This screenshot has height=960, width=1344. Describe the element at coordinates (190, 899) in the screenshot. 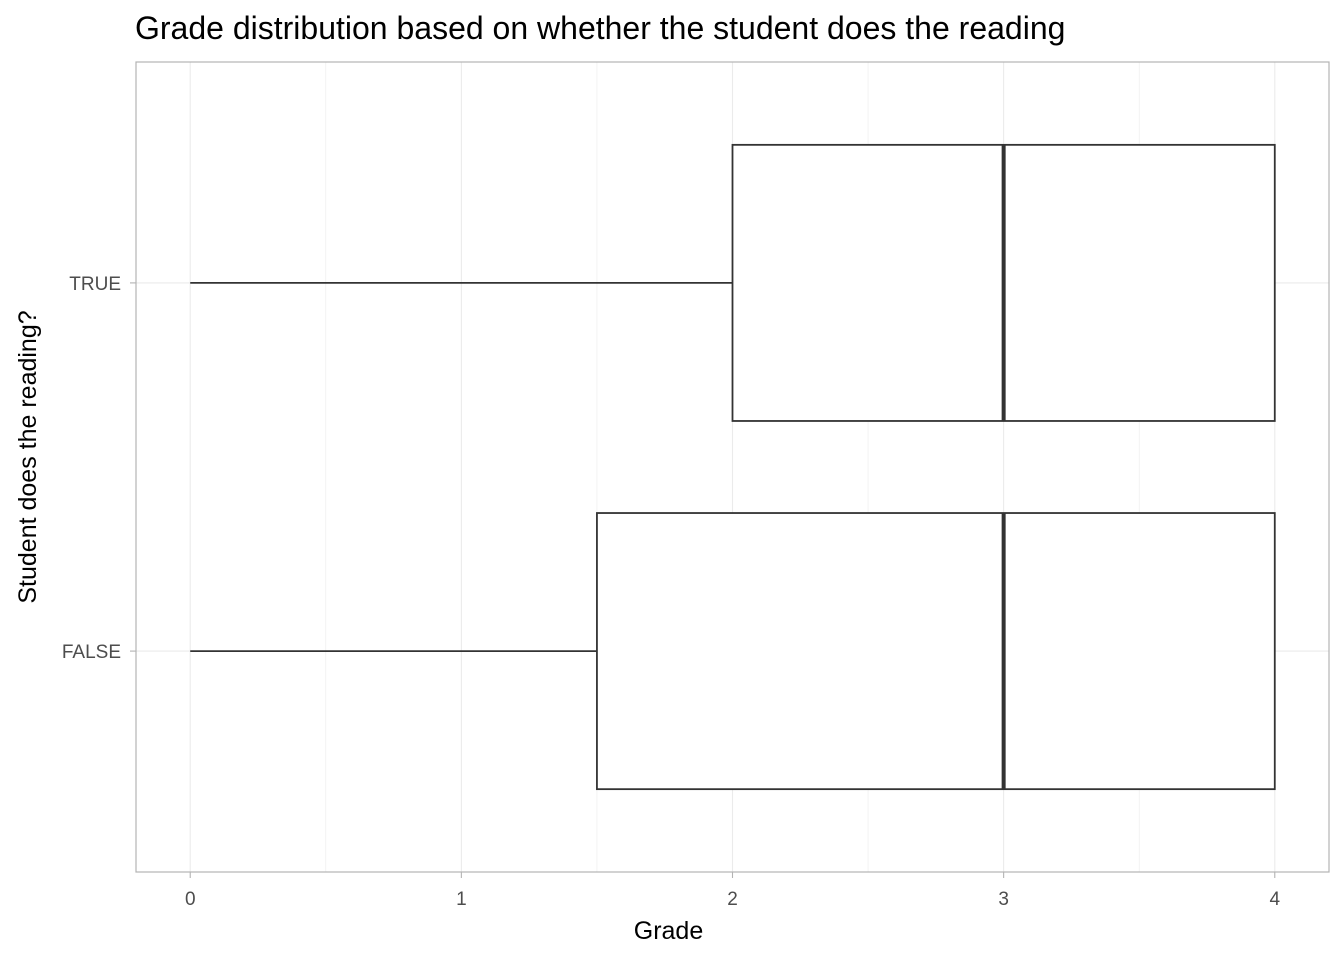

I see `x-tick-label: 0` at that location.